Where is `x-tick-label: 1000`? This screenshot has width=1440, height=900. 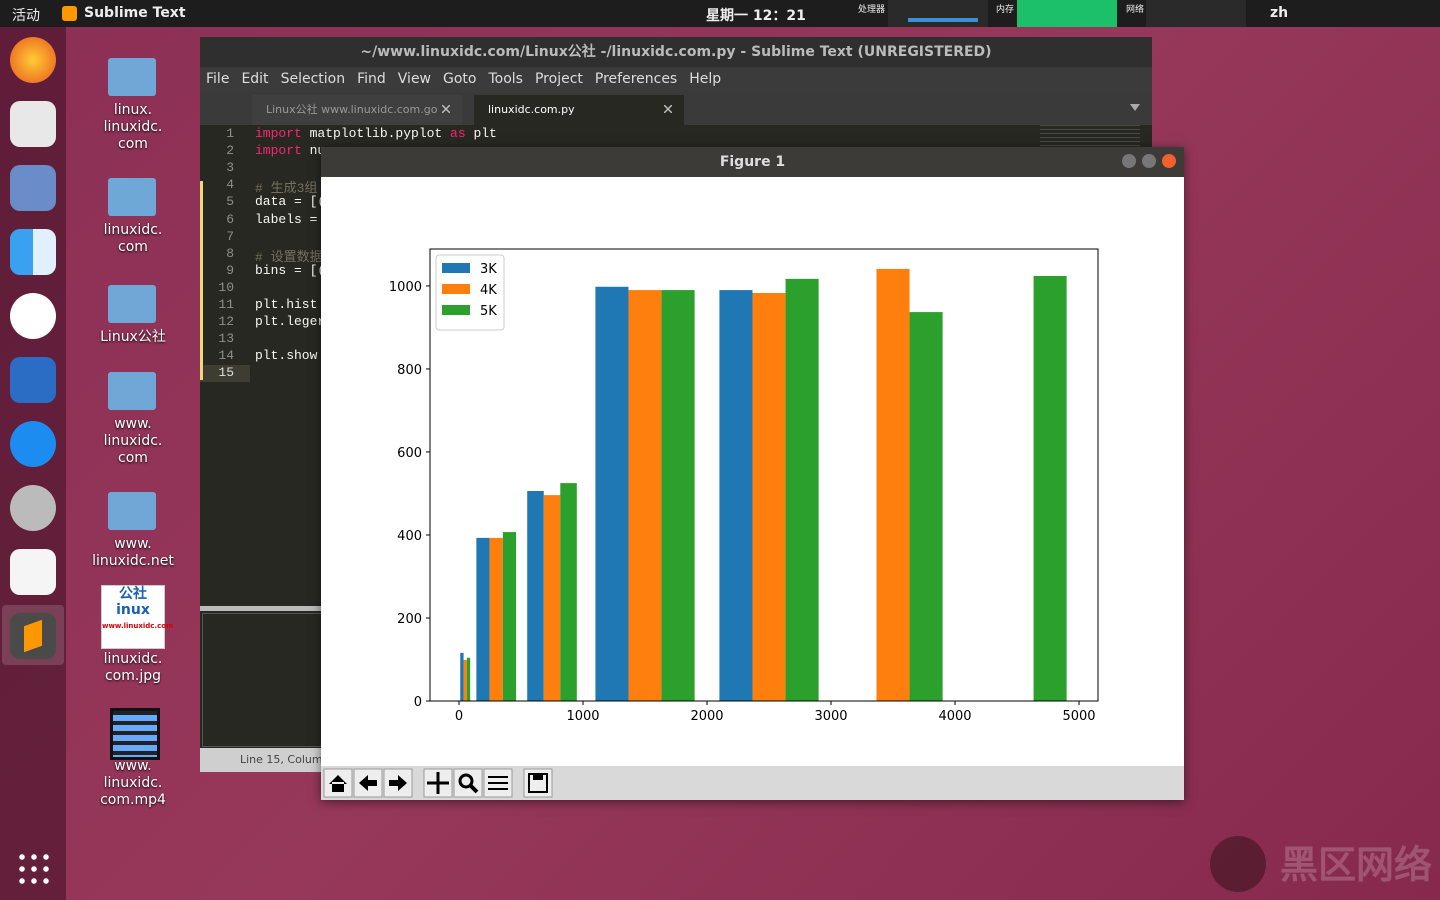 x-tick-label: 1000 is located at coordinates (582, 716).